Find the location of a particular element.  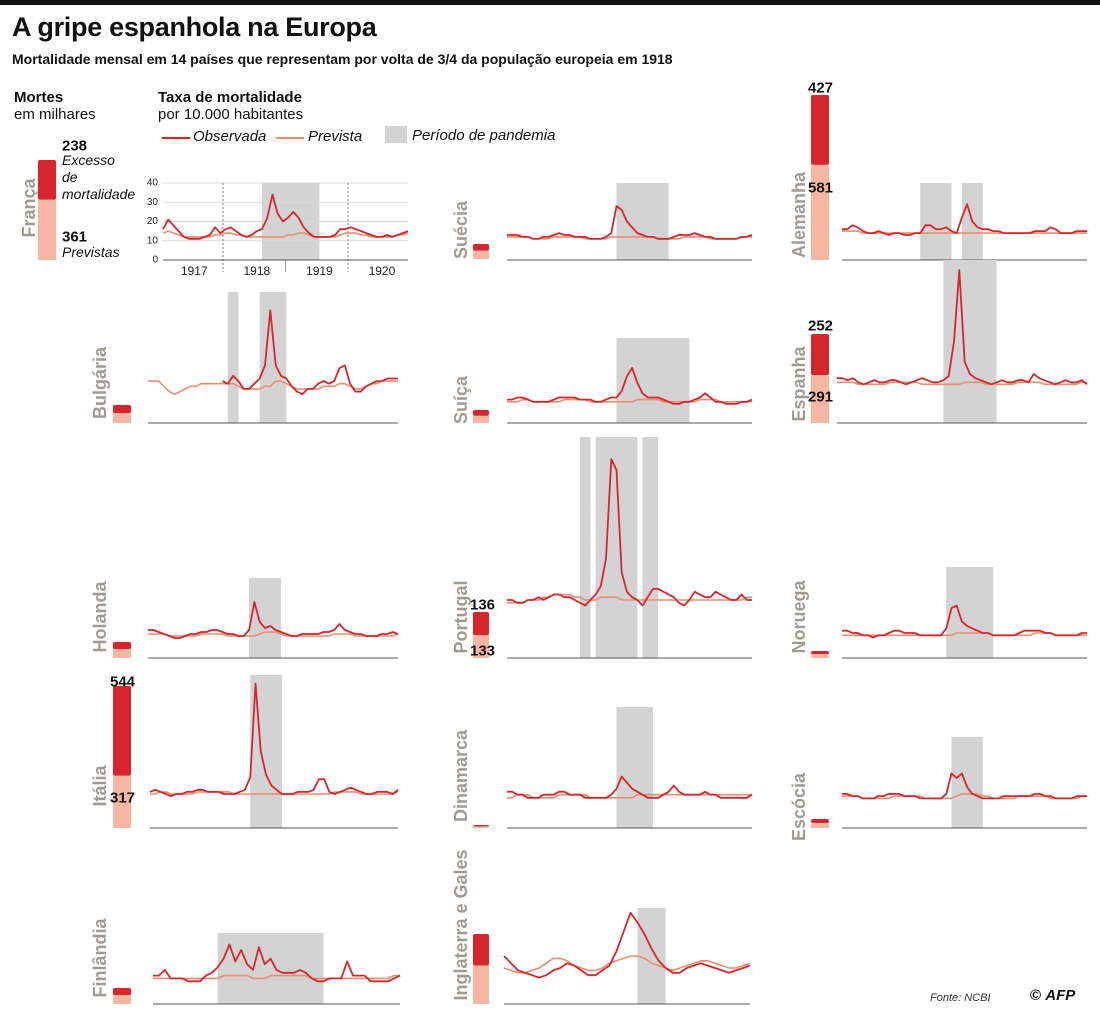

legend-expected-label: Prevista is located at coordinates (335, 136).